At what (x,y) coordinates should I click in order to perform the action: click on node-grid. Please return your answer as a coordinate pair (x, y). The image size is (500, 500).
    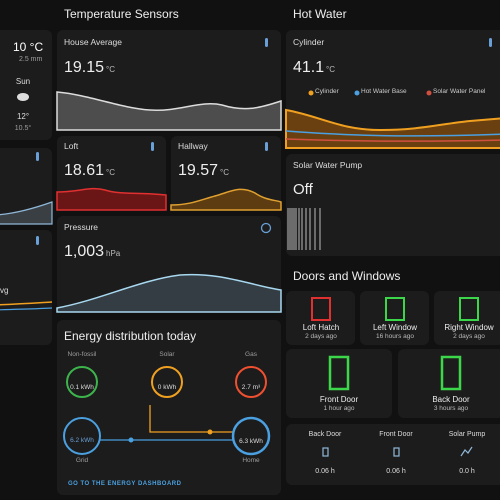
    Looking at the image, I should click on (82, 436).